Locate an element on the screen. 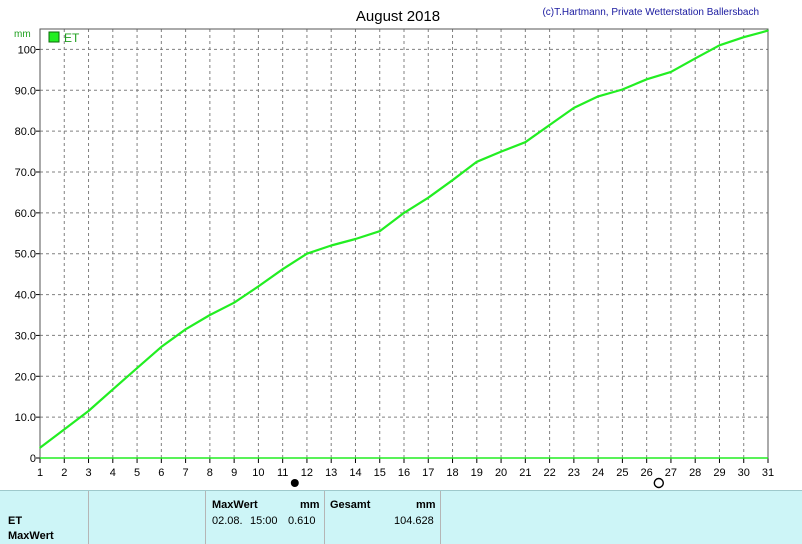 Image resolution: width=802 pixels, height=544 pixels. x-tick-label: 12 is located at coordinates (307, 473).